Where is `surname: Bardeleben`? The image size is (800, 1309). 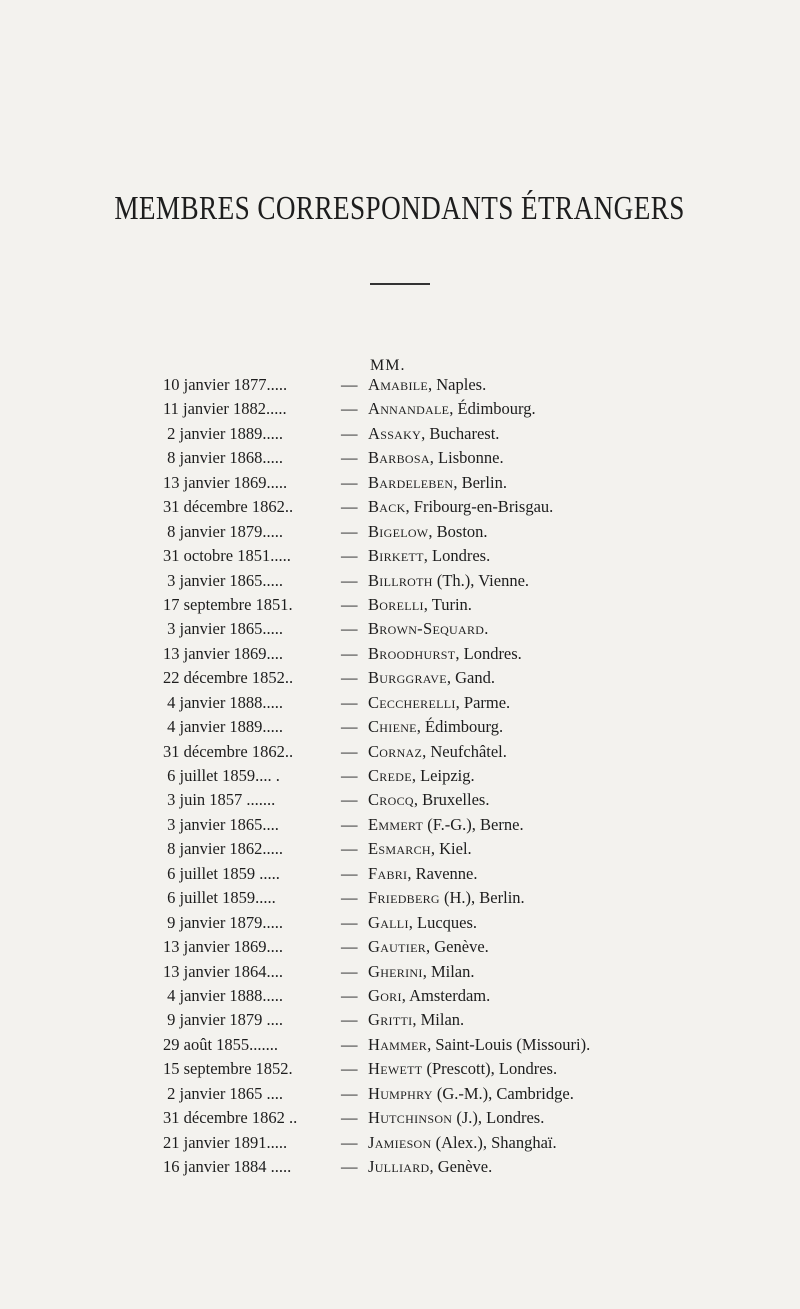 surname: Bardeleben is located at coordinates (411, 482).